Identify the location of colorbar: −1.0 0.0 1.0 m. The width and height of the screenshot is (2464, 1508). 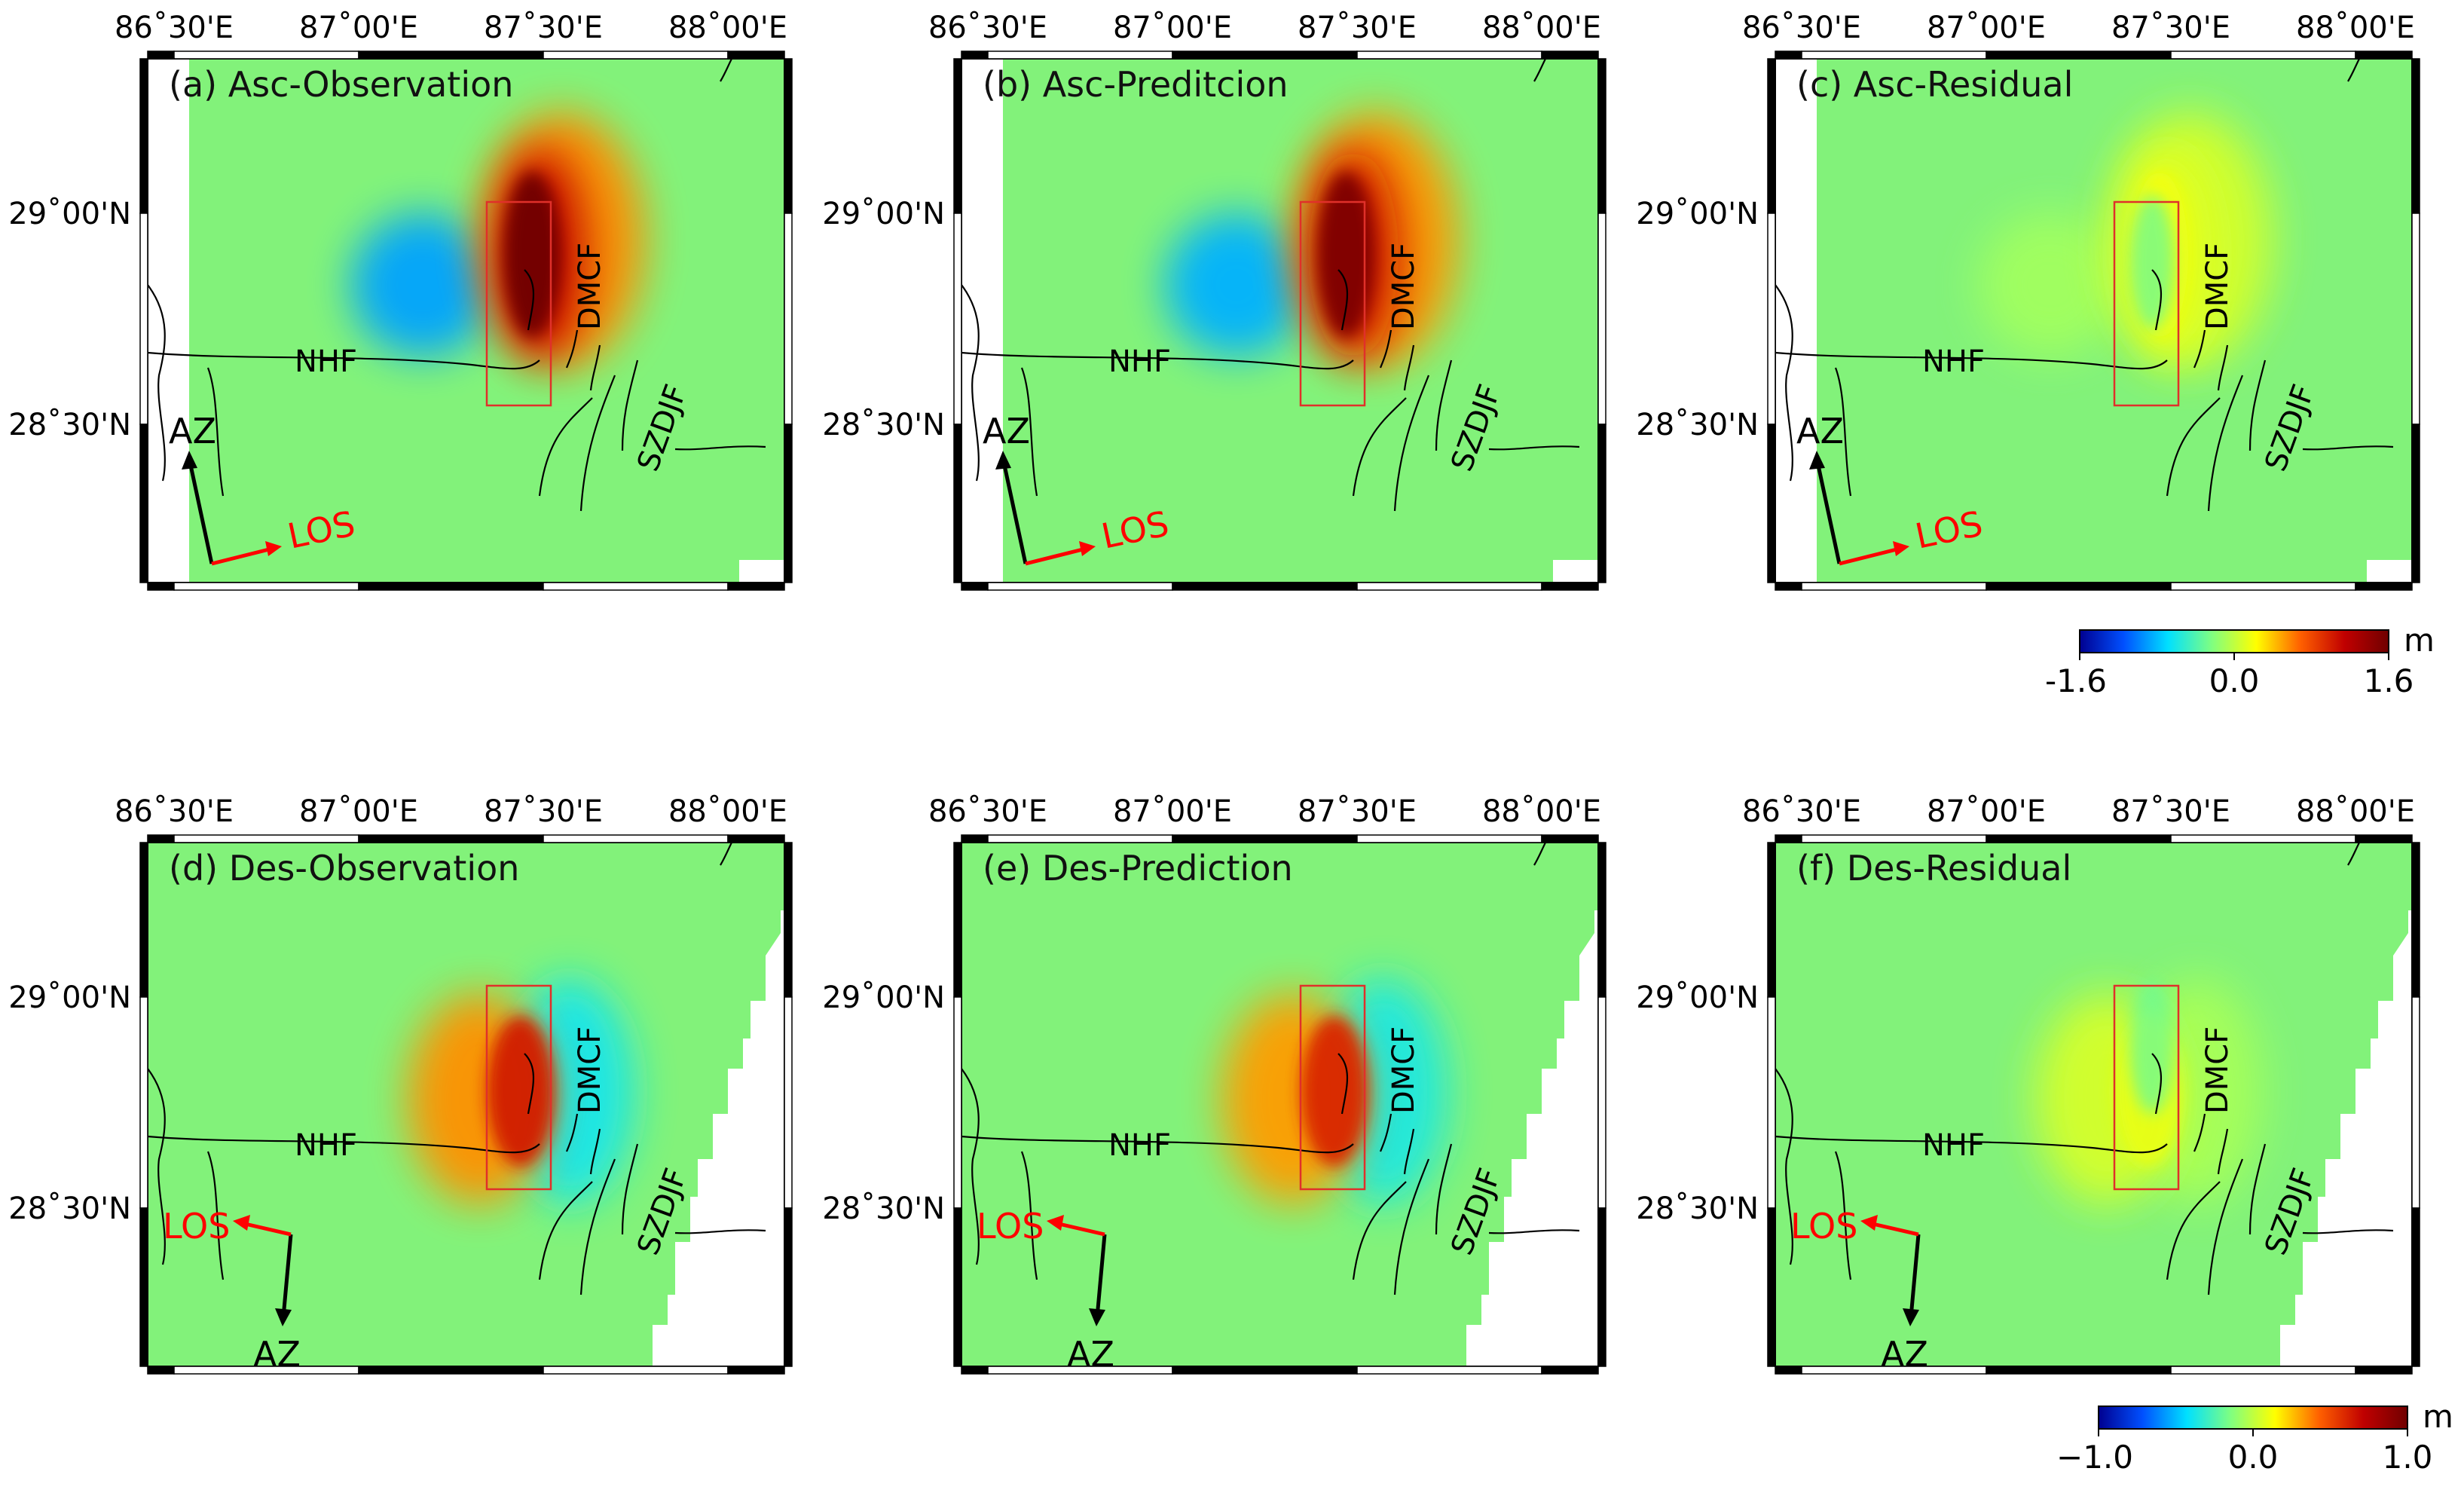
(2254, 1437).